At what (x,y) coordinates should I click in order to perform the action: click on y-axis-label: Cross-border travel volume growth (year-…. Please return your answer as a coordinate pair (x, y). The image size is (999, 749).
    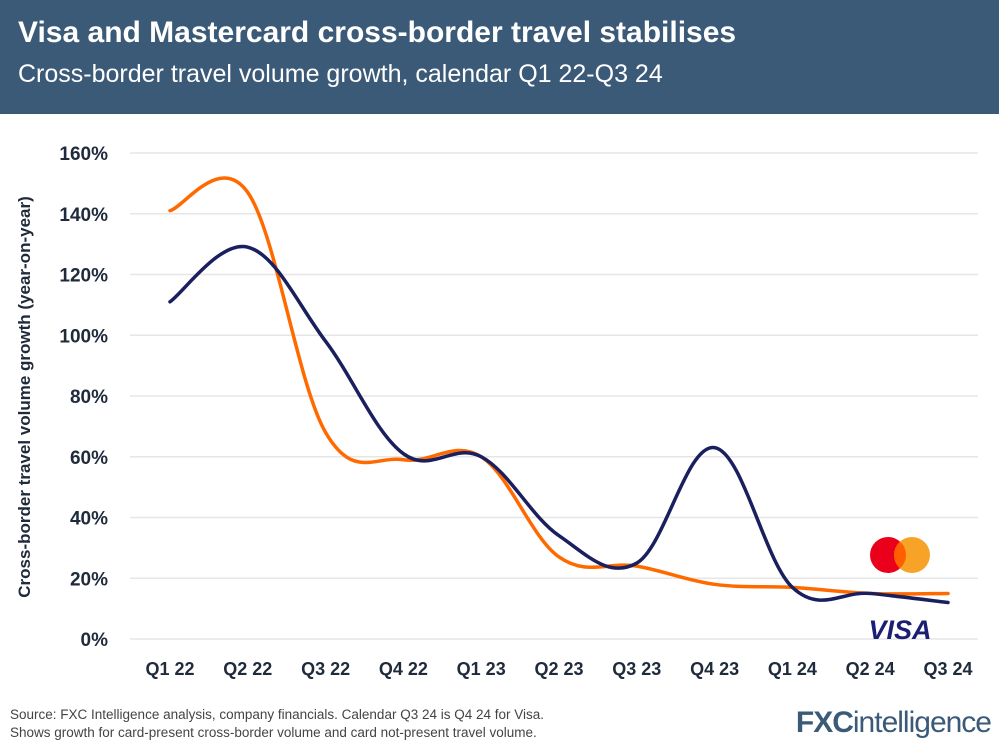
    Looking at the image, I should click on (24, 396).